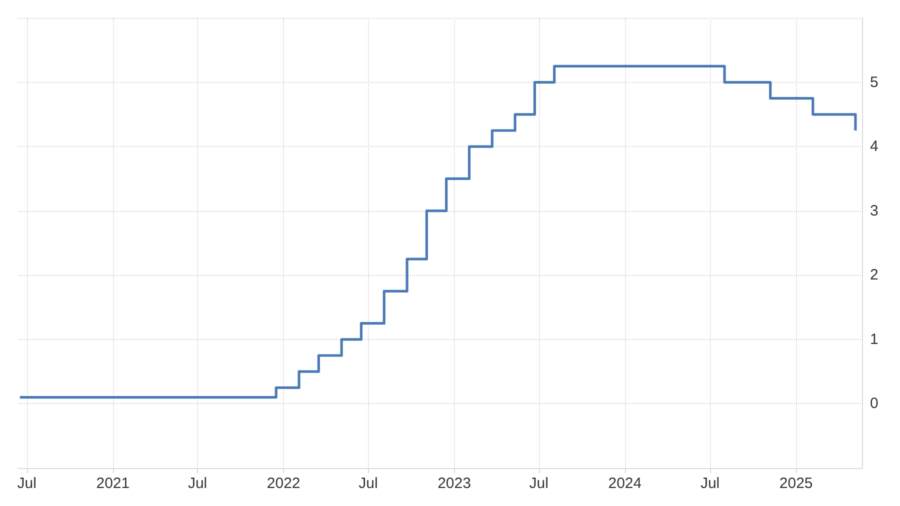 This screenshot has height=506, width=900. Describe the element at coordinates (113, 483) in the screenshot. I see `x-tick-label: 2021` at that location.